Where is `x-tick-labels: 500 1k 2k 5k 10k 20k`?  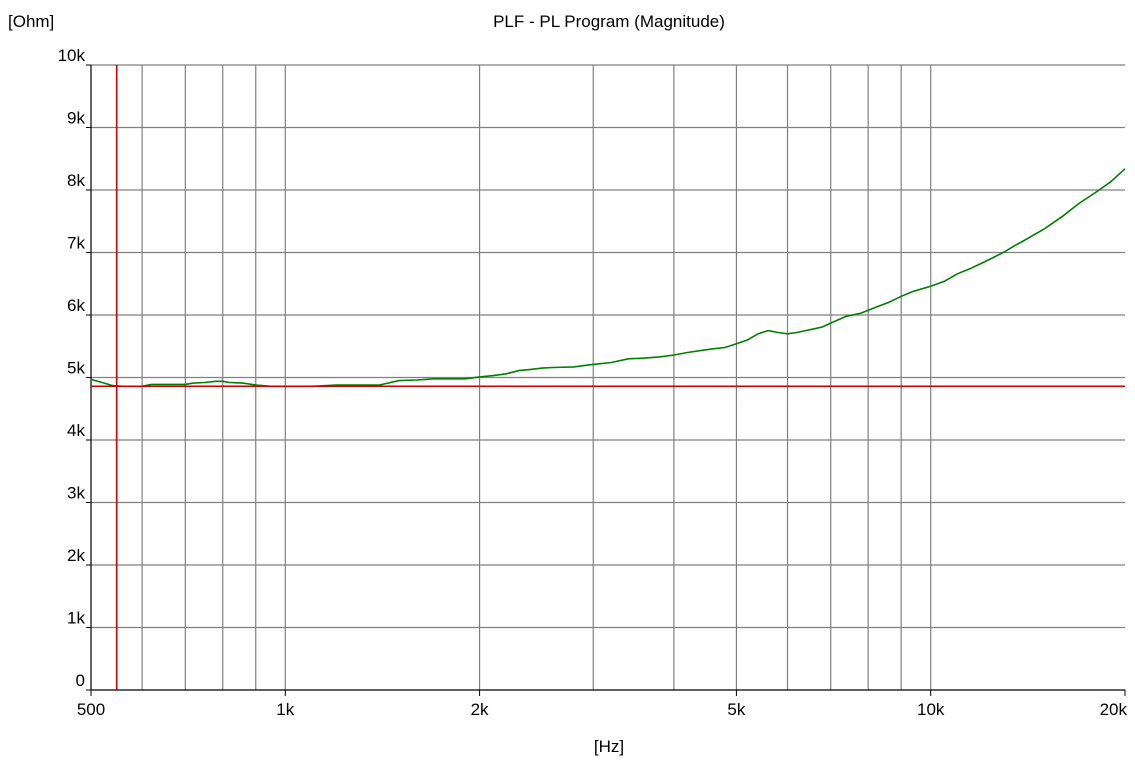 x-tick-labels: 500 1k 2k 5k 10k 20k is located at coordinates (602, 704).